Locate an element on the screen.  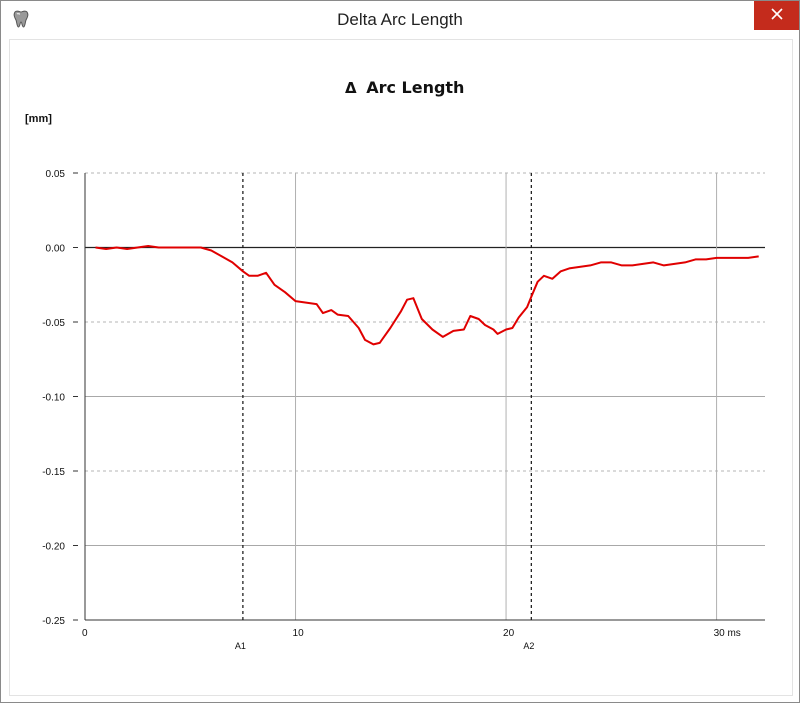
x-tick-label: 20 is located at coordinates (509, 633).